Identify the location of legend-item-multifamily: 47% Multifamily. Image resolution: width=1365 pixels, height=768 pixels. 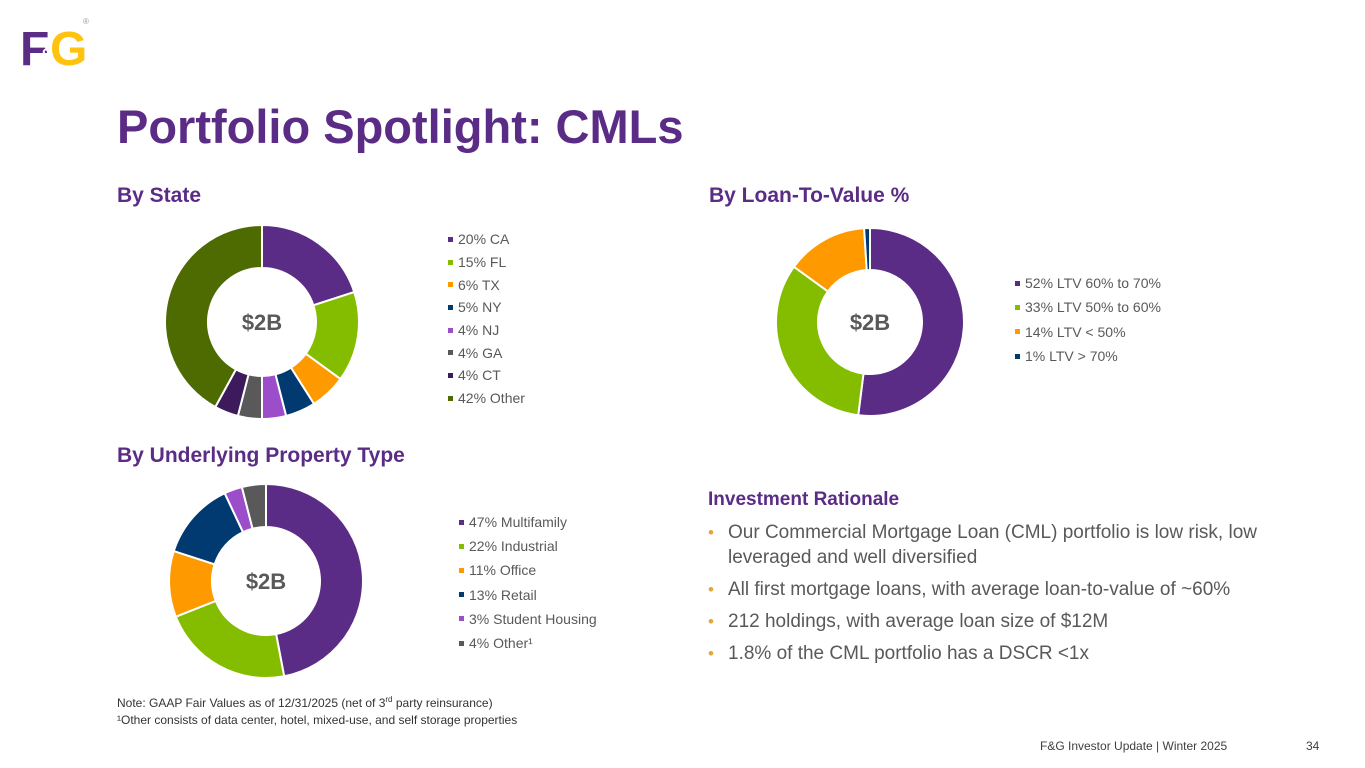
(528, 522).